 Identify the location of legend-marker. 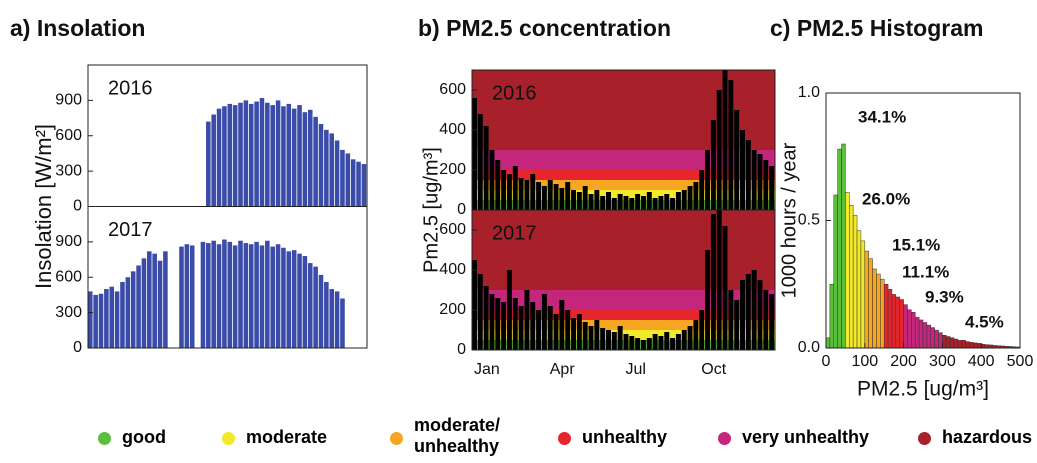
(564, 438).